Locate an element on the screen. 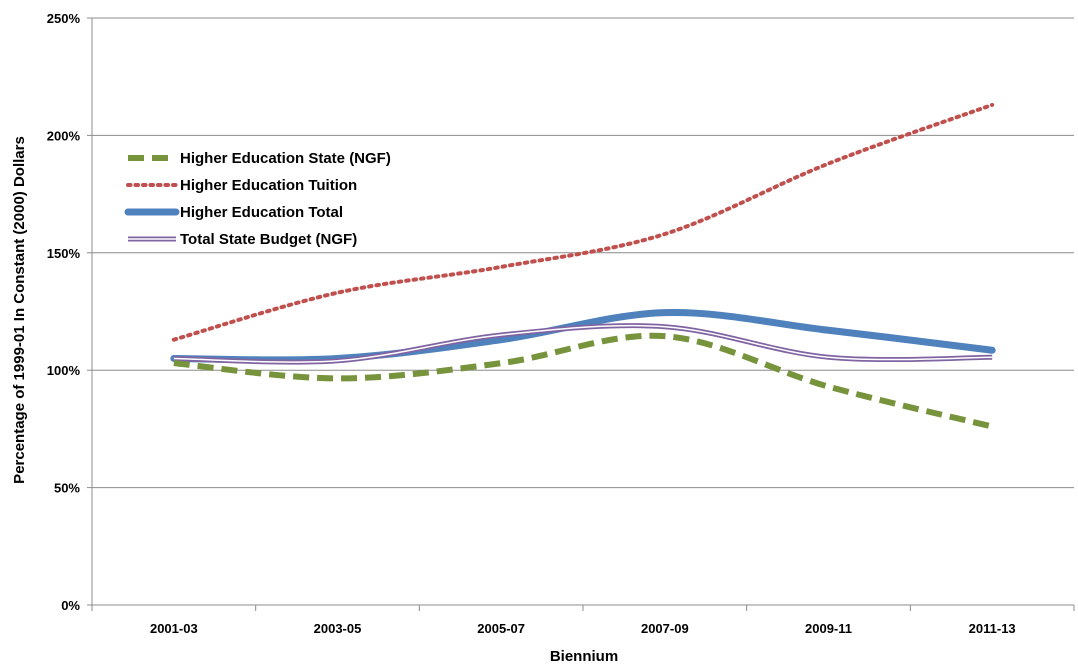 This screenshot has height=666, width=1078. legend-item: Total State Budget (NGF) is located at coordinates (242, 239).